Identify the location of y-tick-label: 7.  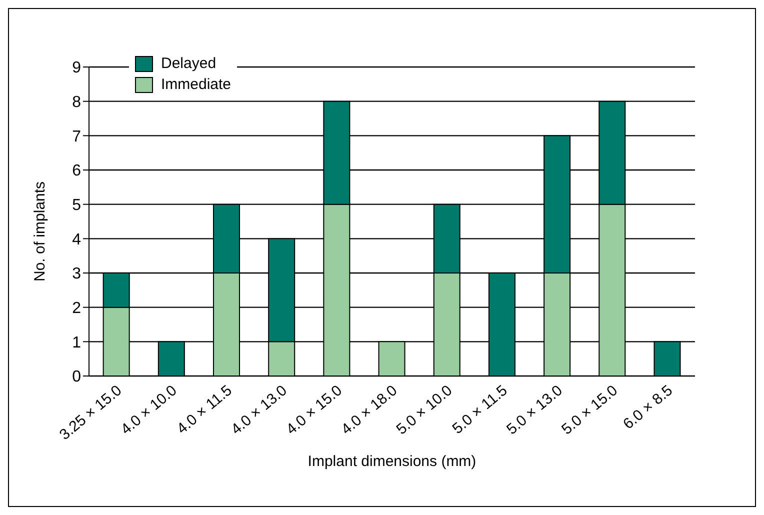
(77, 137).